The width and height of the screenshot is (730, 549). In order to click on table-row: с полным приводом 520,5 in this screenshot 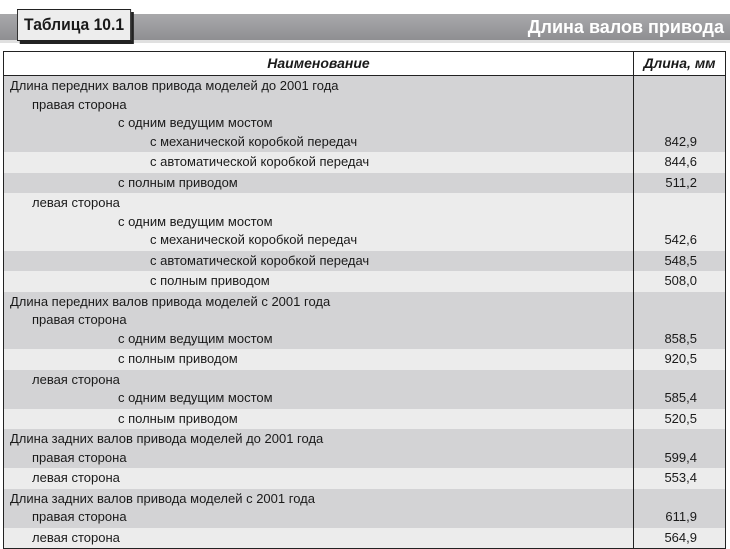, I will do `click(364, 418)`.